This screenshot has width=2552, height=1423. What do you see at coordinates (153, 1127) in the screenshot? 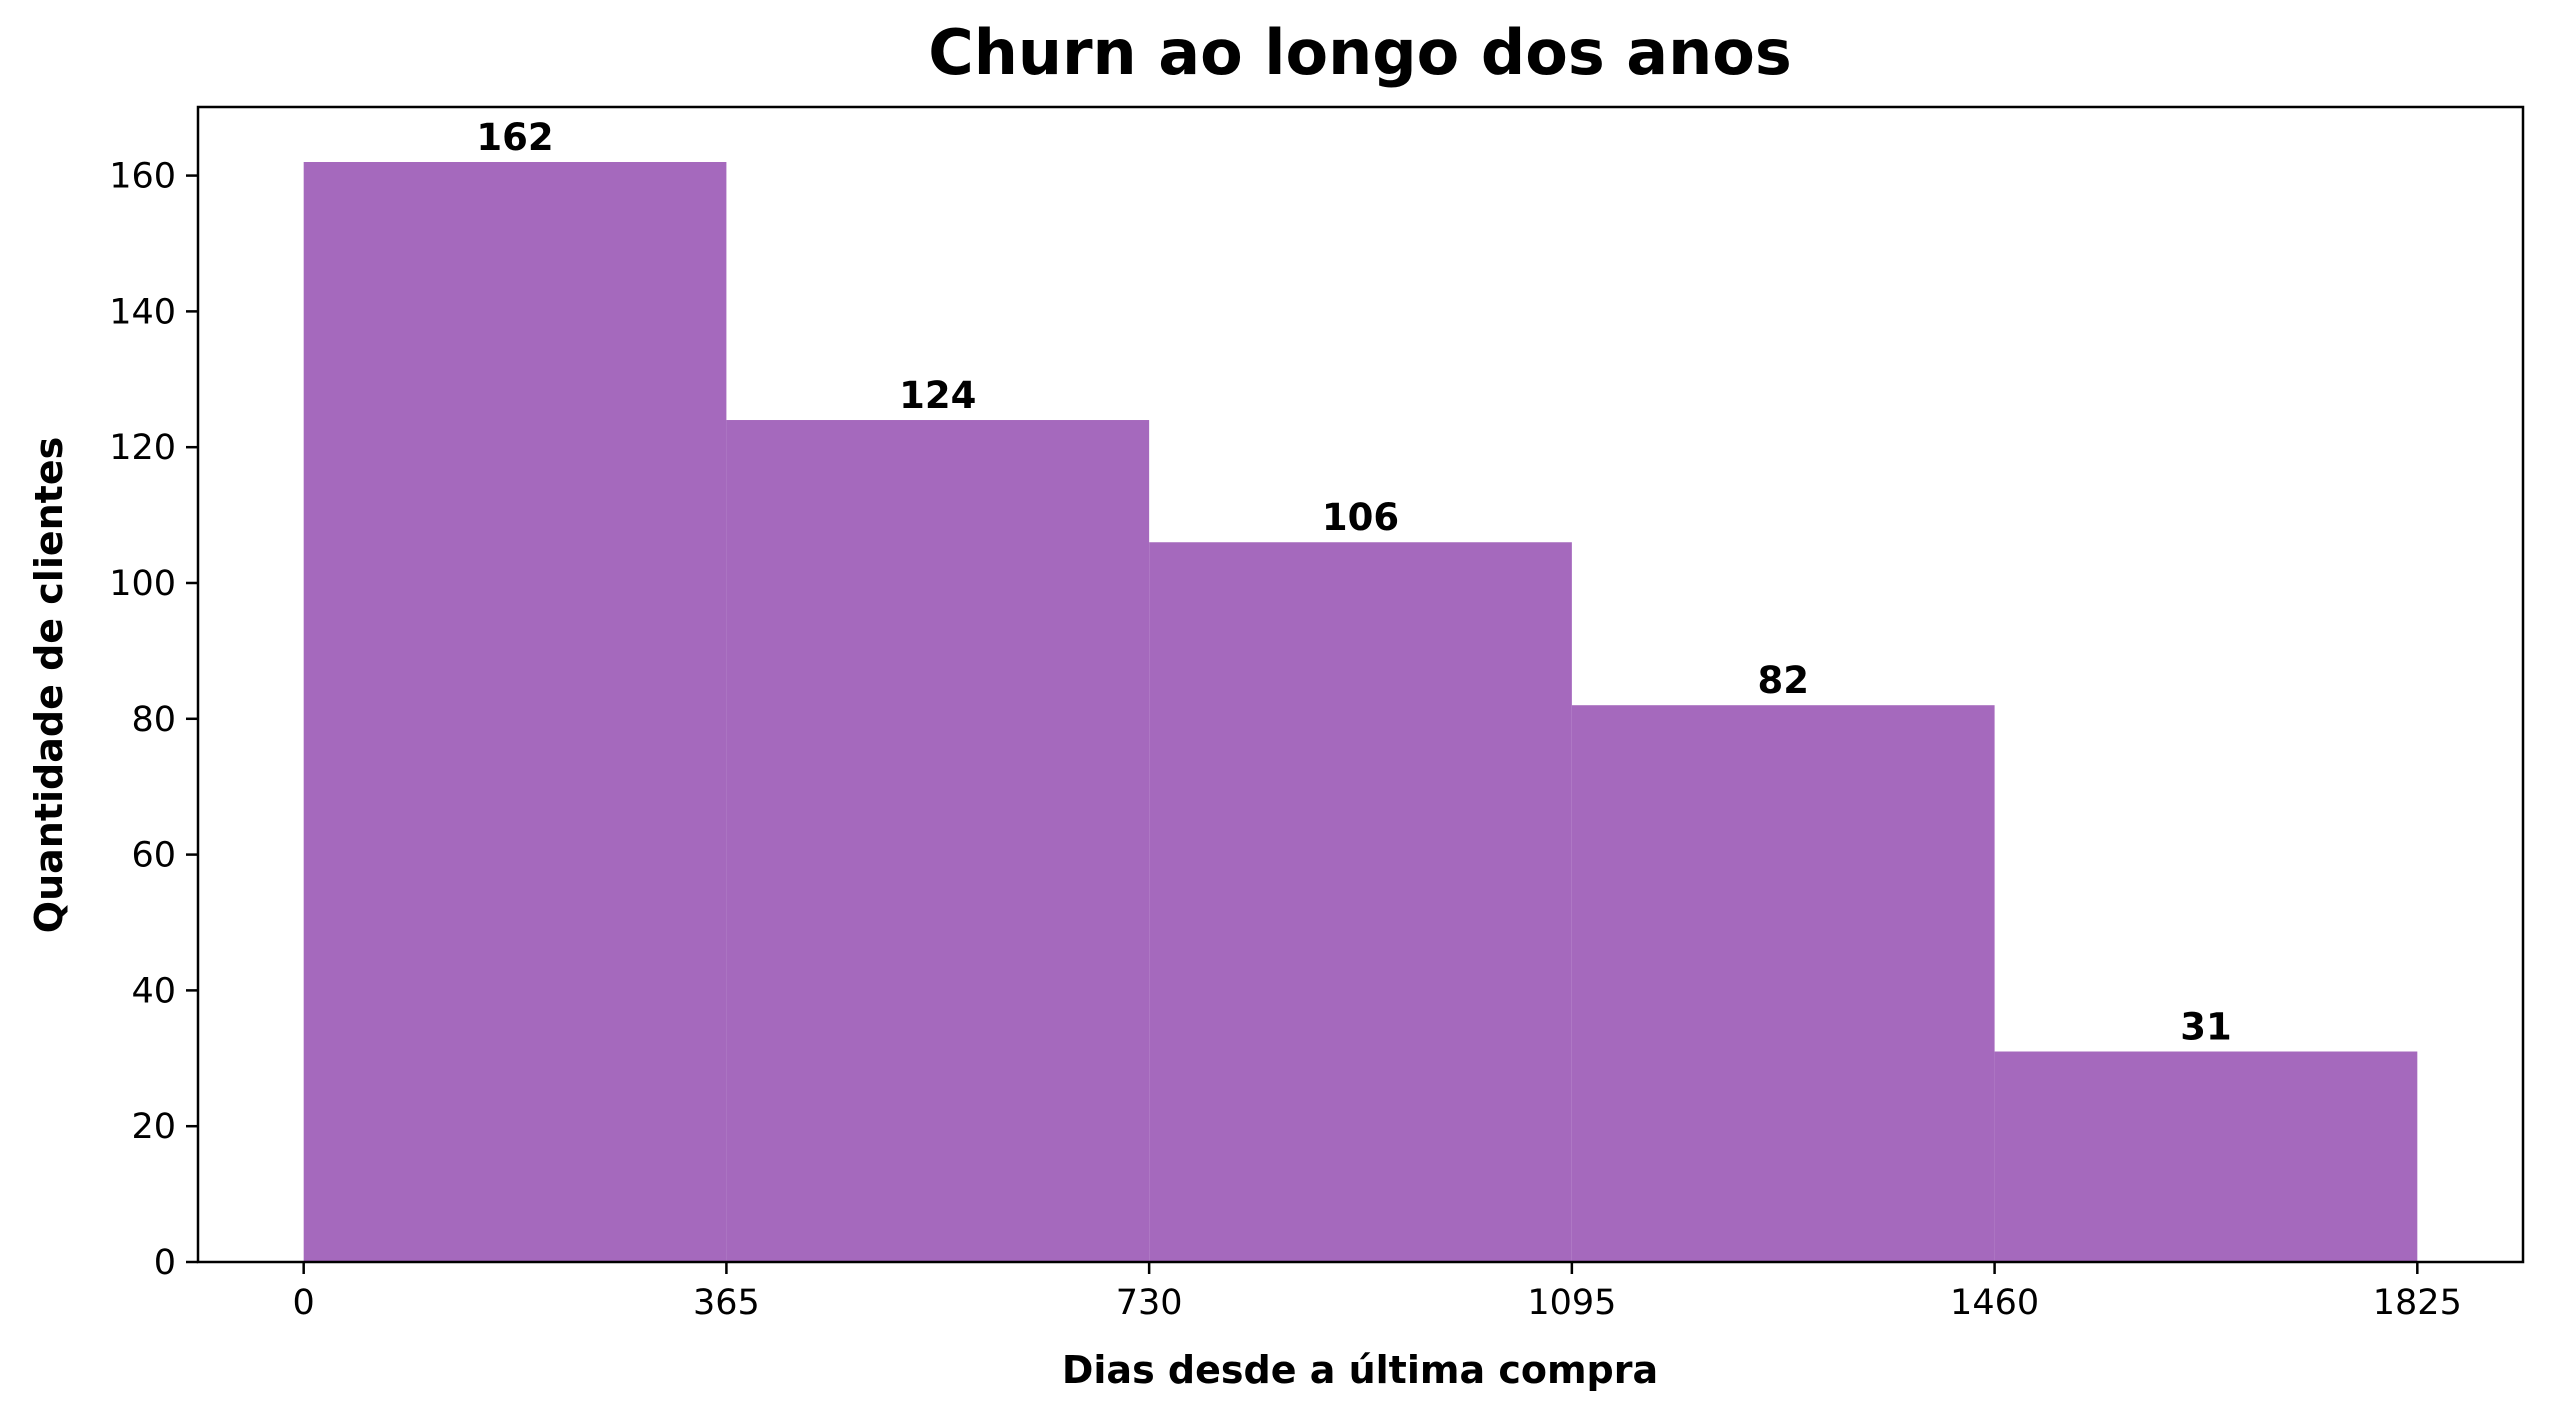
I see `y-tick-label-1: 20` at bounding box center [153, 1127].